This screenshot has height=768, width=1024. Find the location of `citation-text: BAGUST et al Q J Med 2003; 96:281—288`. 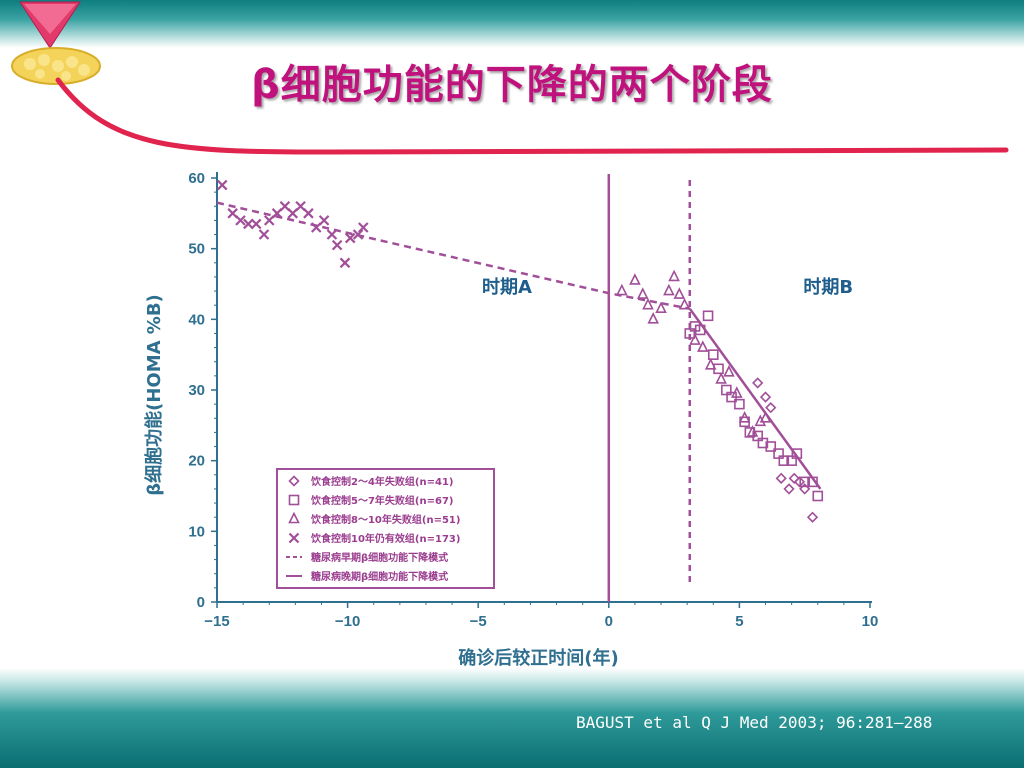

citation-text: BAGUST et al Q J Med 2003; 96:281—288 is located at coordinates (754, 722).